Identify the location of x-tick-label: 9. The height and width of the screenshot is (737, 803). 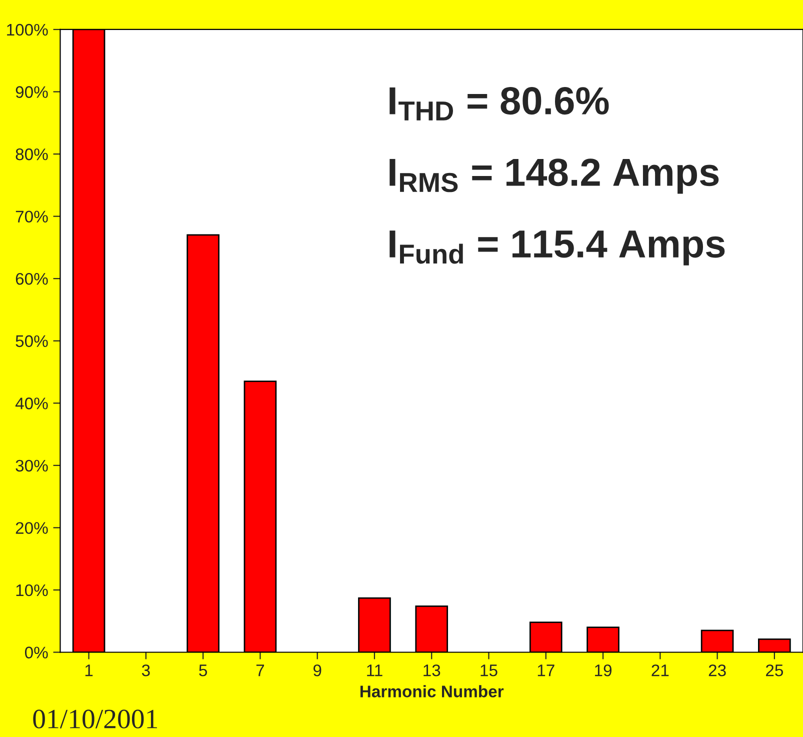
(317, 670).